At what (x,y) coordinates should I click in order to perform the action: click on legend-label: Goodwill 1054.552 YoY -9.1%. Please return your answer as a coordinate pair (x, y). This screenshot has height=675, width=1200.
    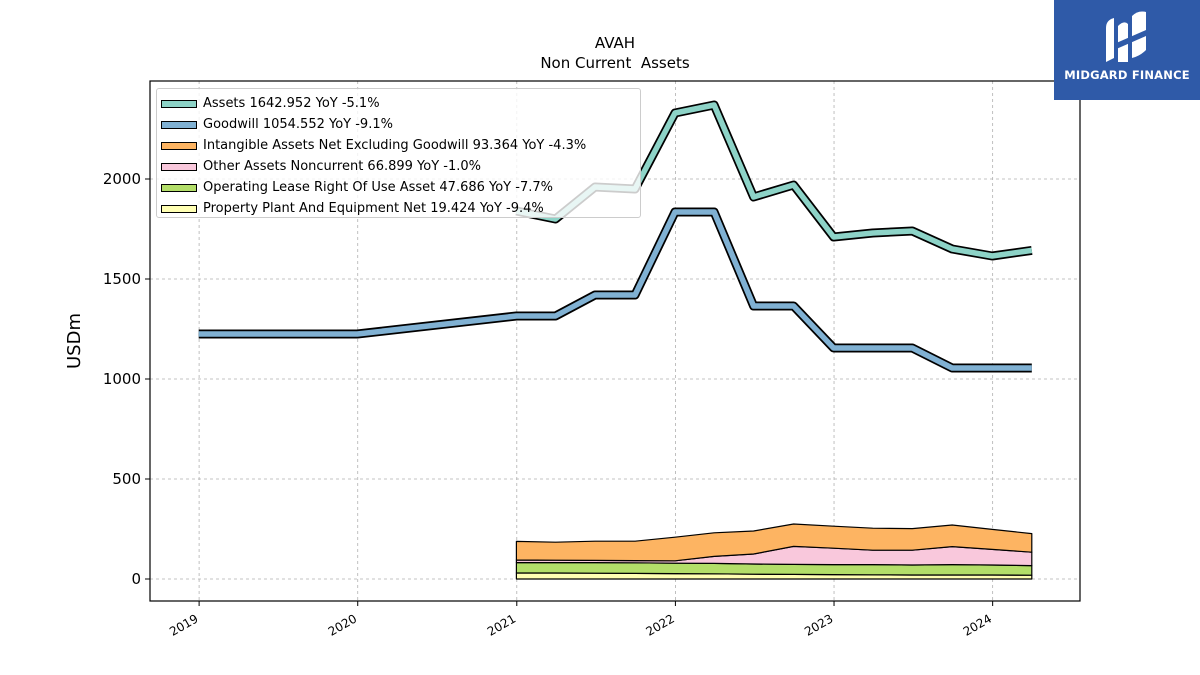
    Looking at the image, I should click on (298, 124).